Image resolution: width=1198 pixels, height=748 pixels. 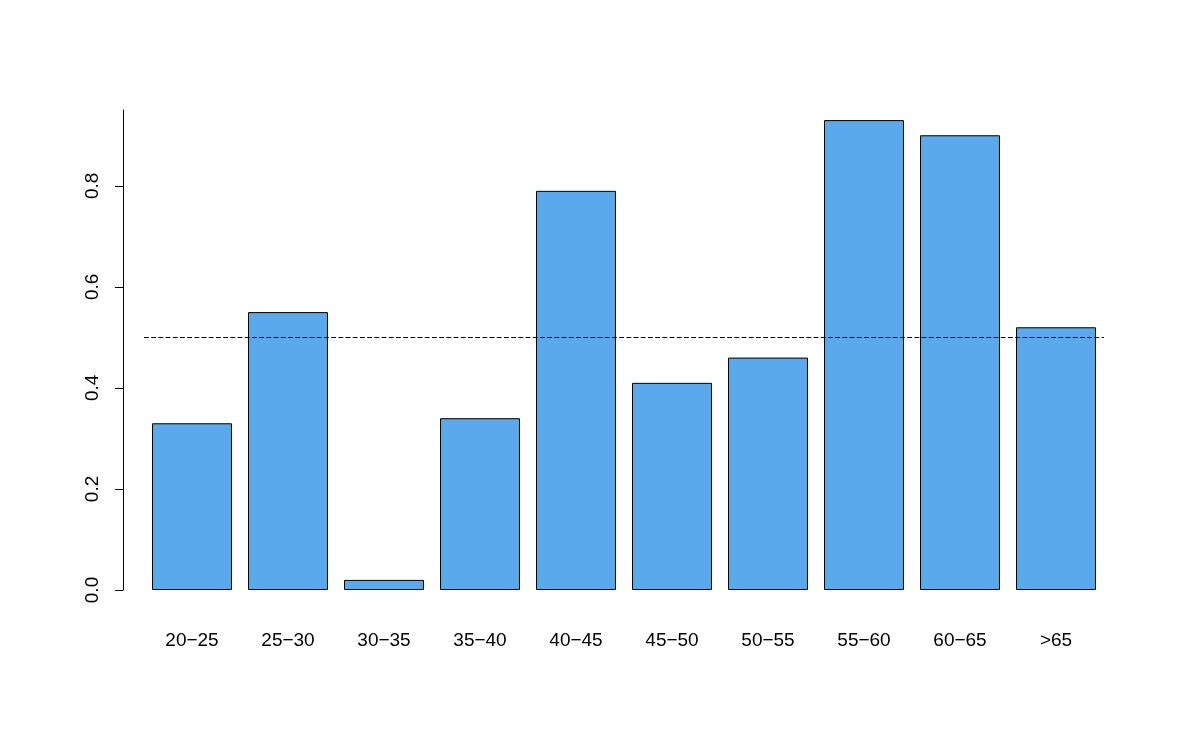 What do you see at coordinates (384, 639) in the screenshot?
I see `x-tick-label: 30−35` at bounding box center [384, 639].